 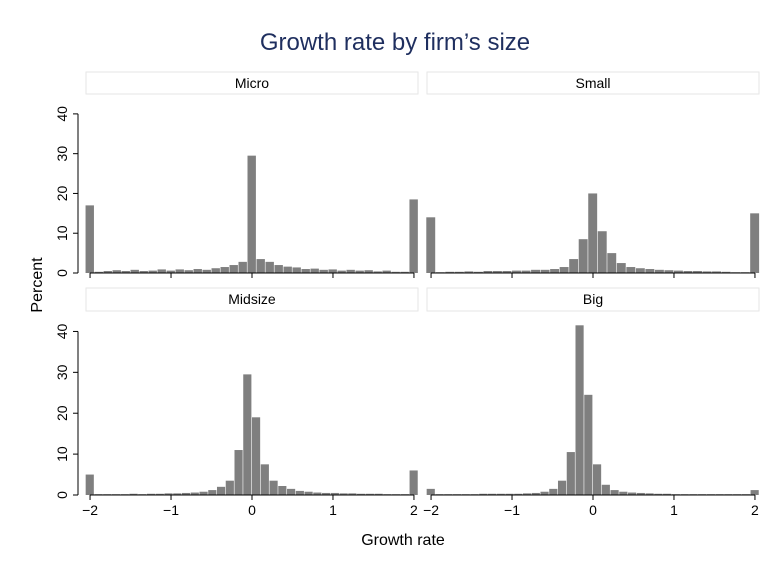 I want to click on y-tick-label-micro-3: 30, so click(x=62, y=154).